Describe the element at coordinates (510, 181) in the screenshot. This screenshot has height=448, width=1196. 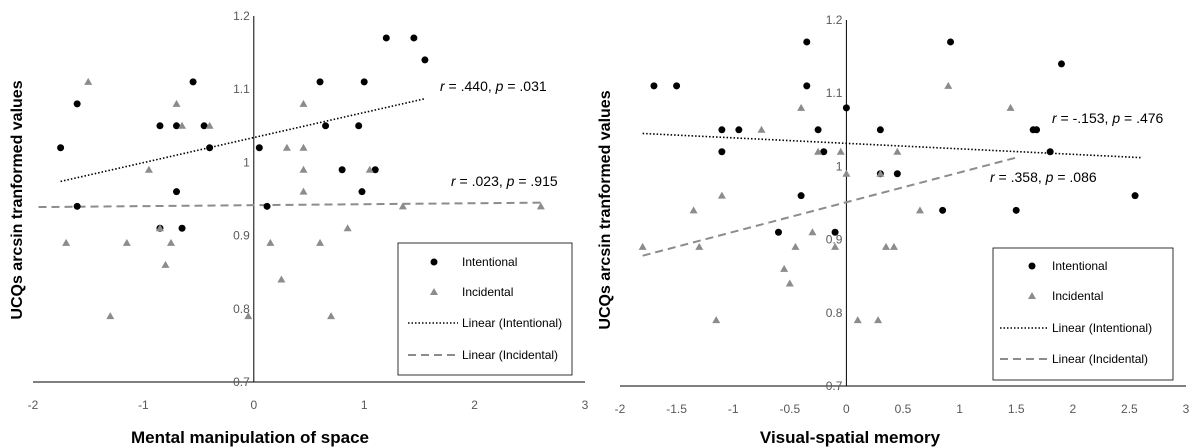
I see `chart-1-incidental-p-label: p` at that location.